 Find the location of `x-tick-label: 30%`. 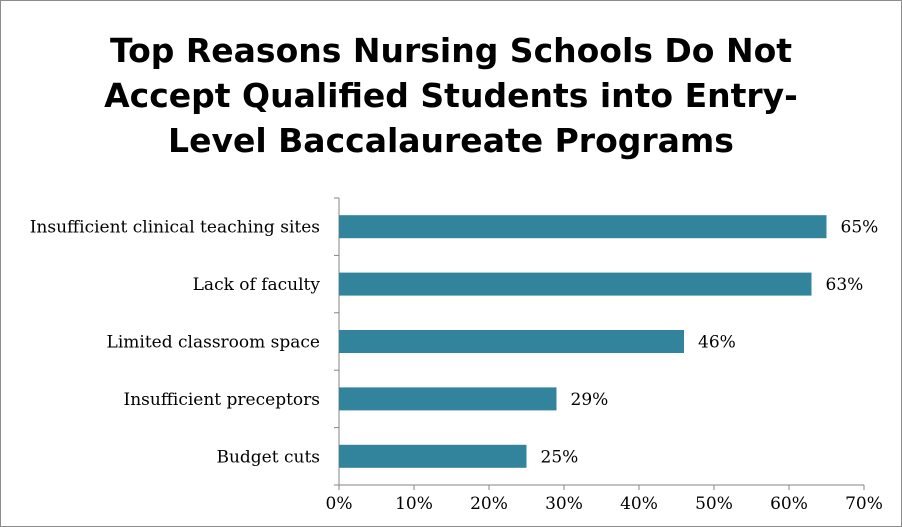

x-tick-label: 30% is located at coordinates (564, 504).